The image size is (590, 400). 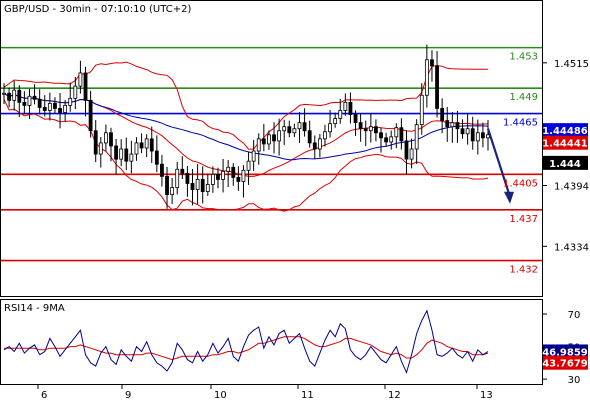 I want to click on rsi-value-tag-label: 46.9859, so click(x=565, y=352).